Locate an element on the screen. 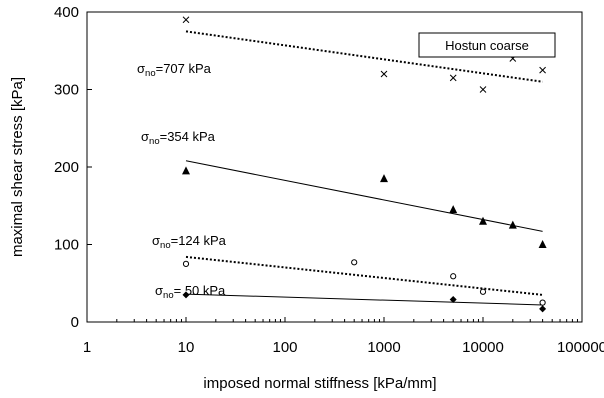 This screenshot has width=604, height=398. y-tick-label: 200 is located at coordinates (66, 167).